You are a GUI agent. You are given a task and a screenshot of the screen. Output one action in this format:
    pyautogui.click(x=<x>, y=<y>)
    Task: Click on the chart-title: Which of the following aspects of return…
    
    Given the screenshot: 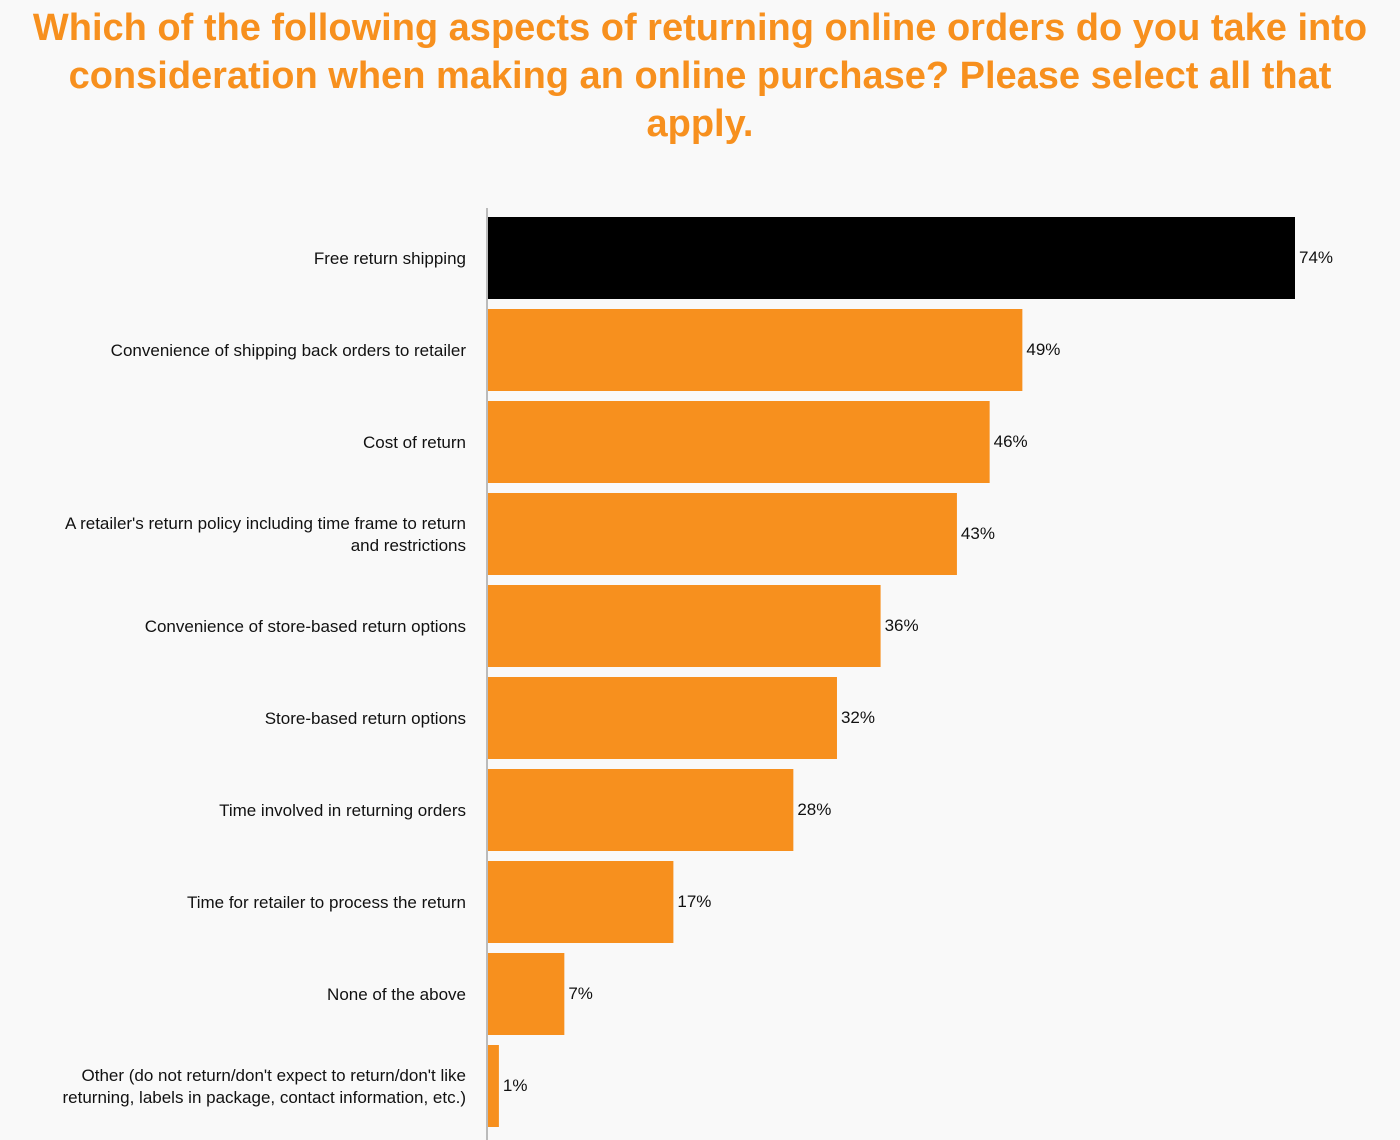 What is the action you would take?
    pyautogui.click(x=700, y=76)
    